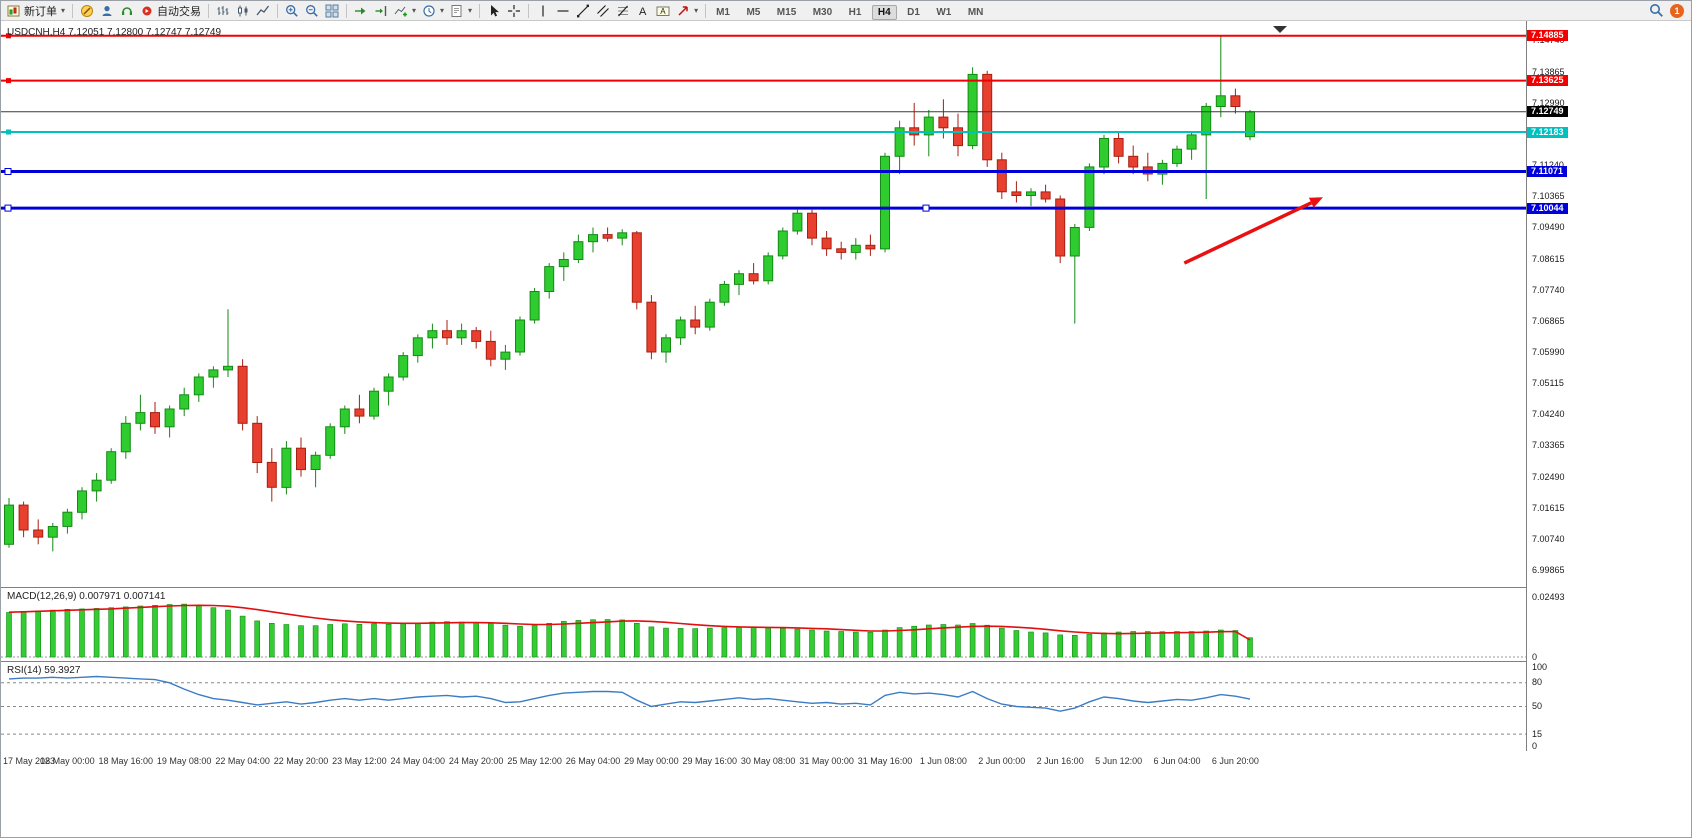  Describe the element at coordinates (242, 761) in the screenshot. I see `time-tick-label: 22 May 04:00` at that location.